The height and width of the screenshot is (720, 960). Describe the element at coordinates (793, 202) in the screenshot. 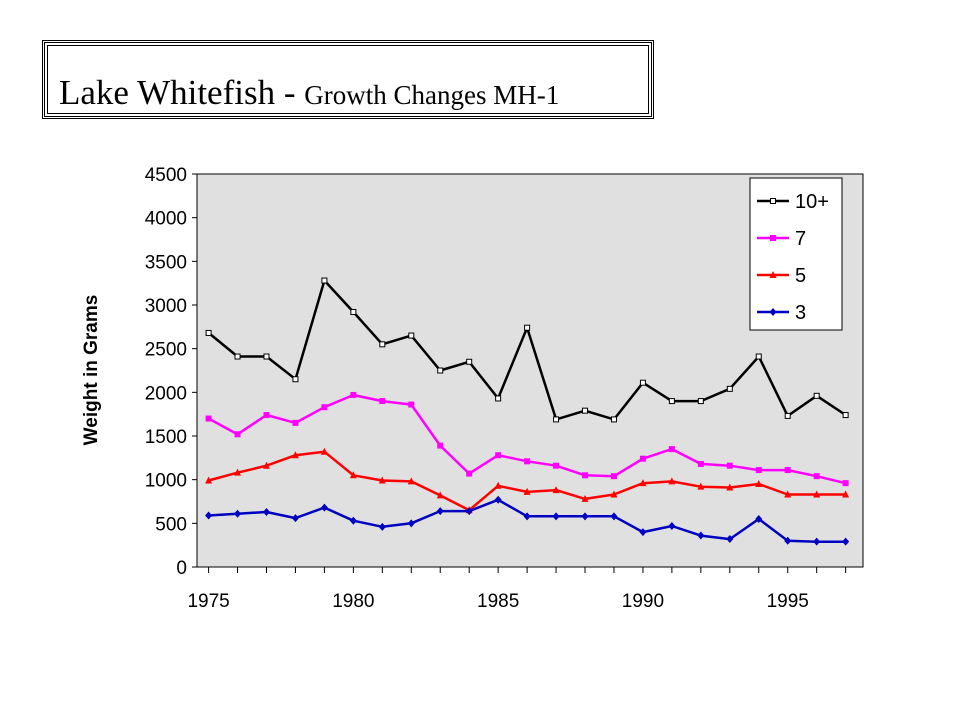

I see `legend-item: 10+` at that location.